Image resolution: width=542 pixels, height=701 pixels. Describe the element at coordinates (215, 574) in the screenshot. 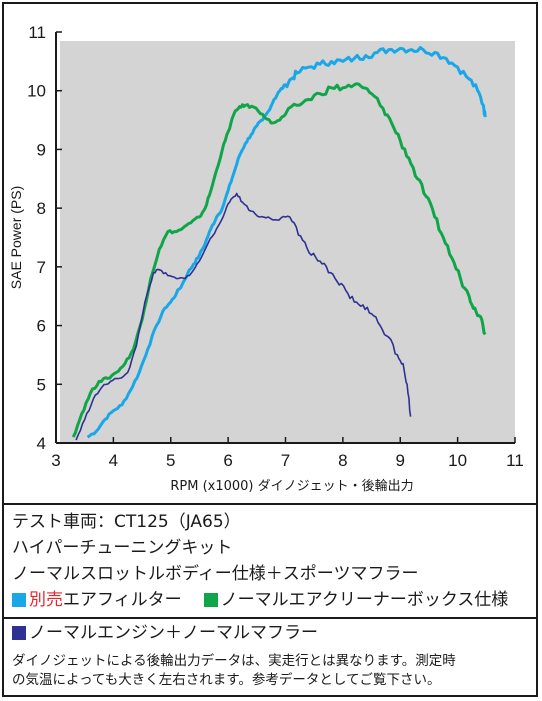

I see `spec-text: ノーマルスロットルボディー仕様＋スポーツマフラー` at that location.